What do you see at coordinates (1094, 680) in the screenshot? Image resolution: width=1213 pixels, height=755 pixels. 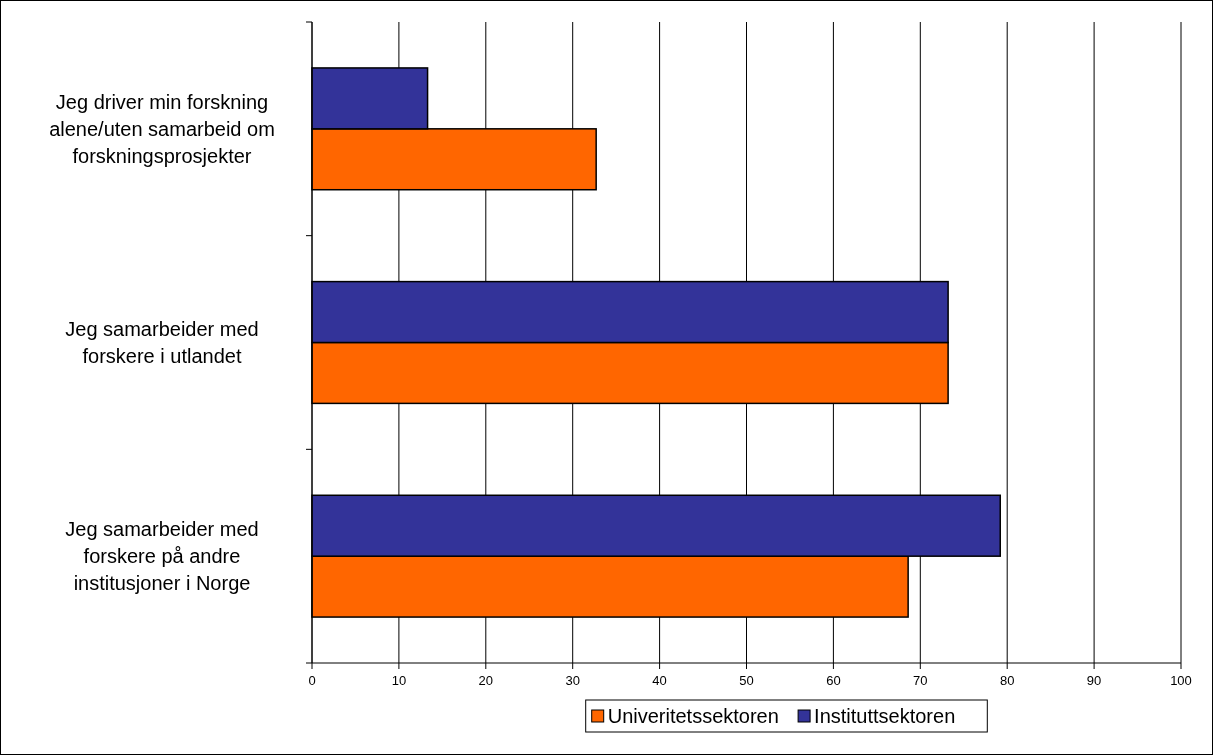 I see `x-tick-label: 90` at bounding box center [1094, 680].